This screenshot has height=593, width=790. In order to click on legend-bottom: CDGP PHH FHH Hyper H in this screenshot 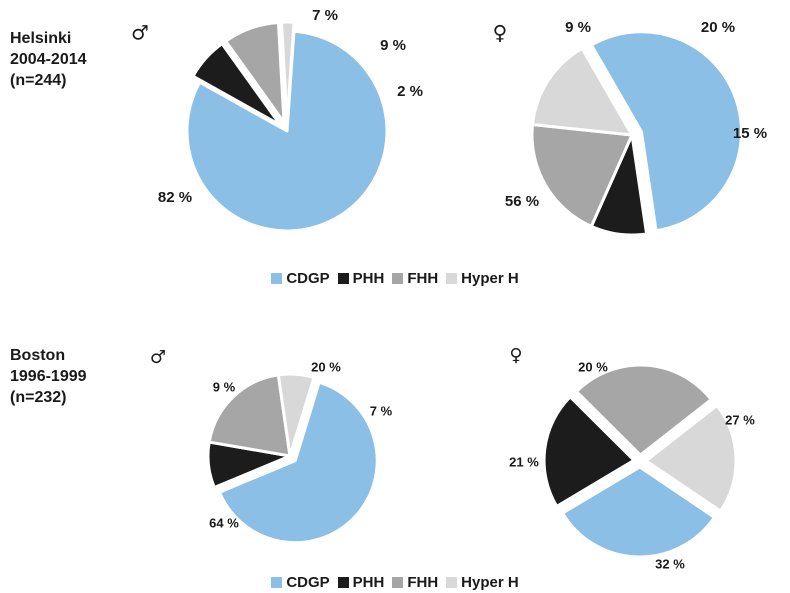, I will do `click(395, 582)`.